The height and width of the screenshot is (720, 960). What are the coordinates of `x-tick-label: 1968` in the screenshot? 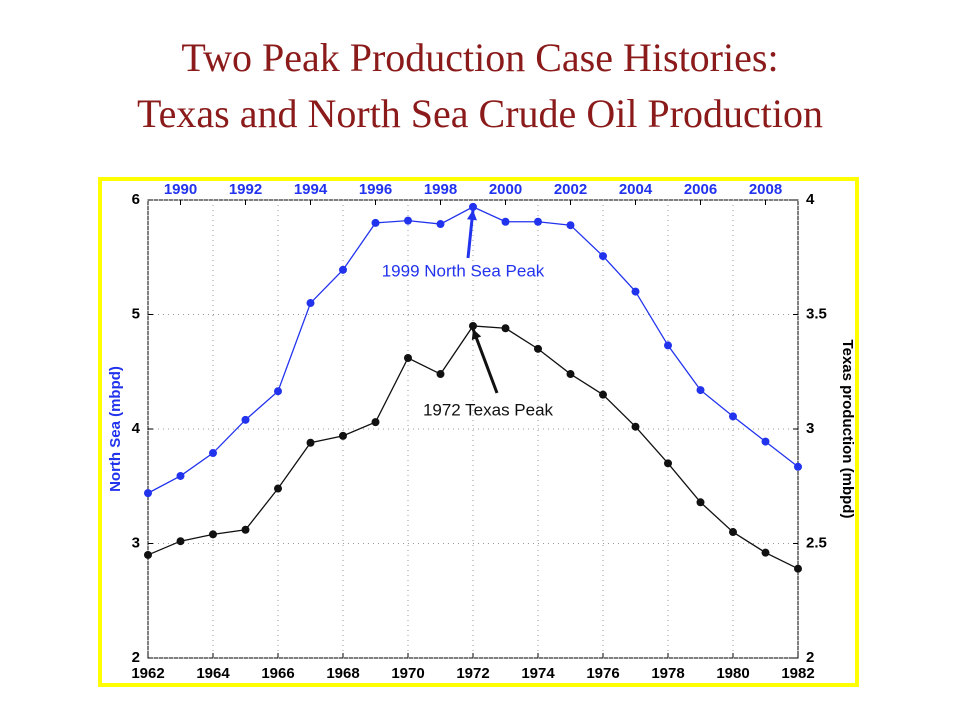 It's located at (342, 673).